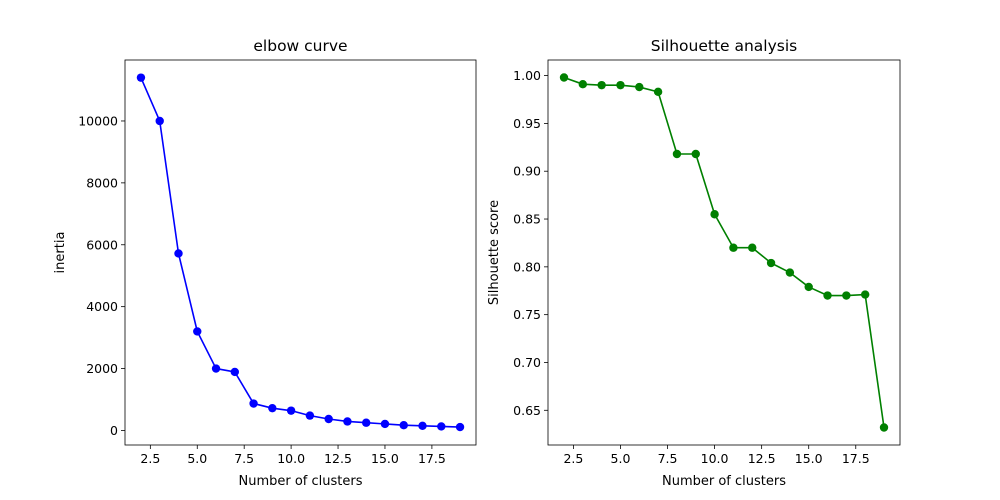 The width and height of the screenshot is (1000, 500). I want to click on y-tick-label: 6000, so click(102, 244).